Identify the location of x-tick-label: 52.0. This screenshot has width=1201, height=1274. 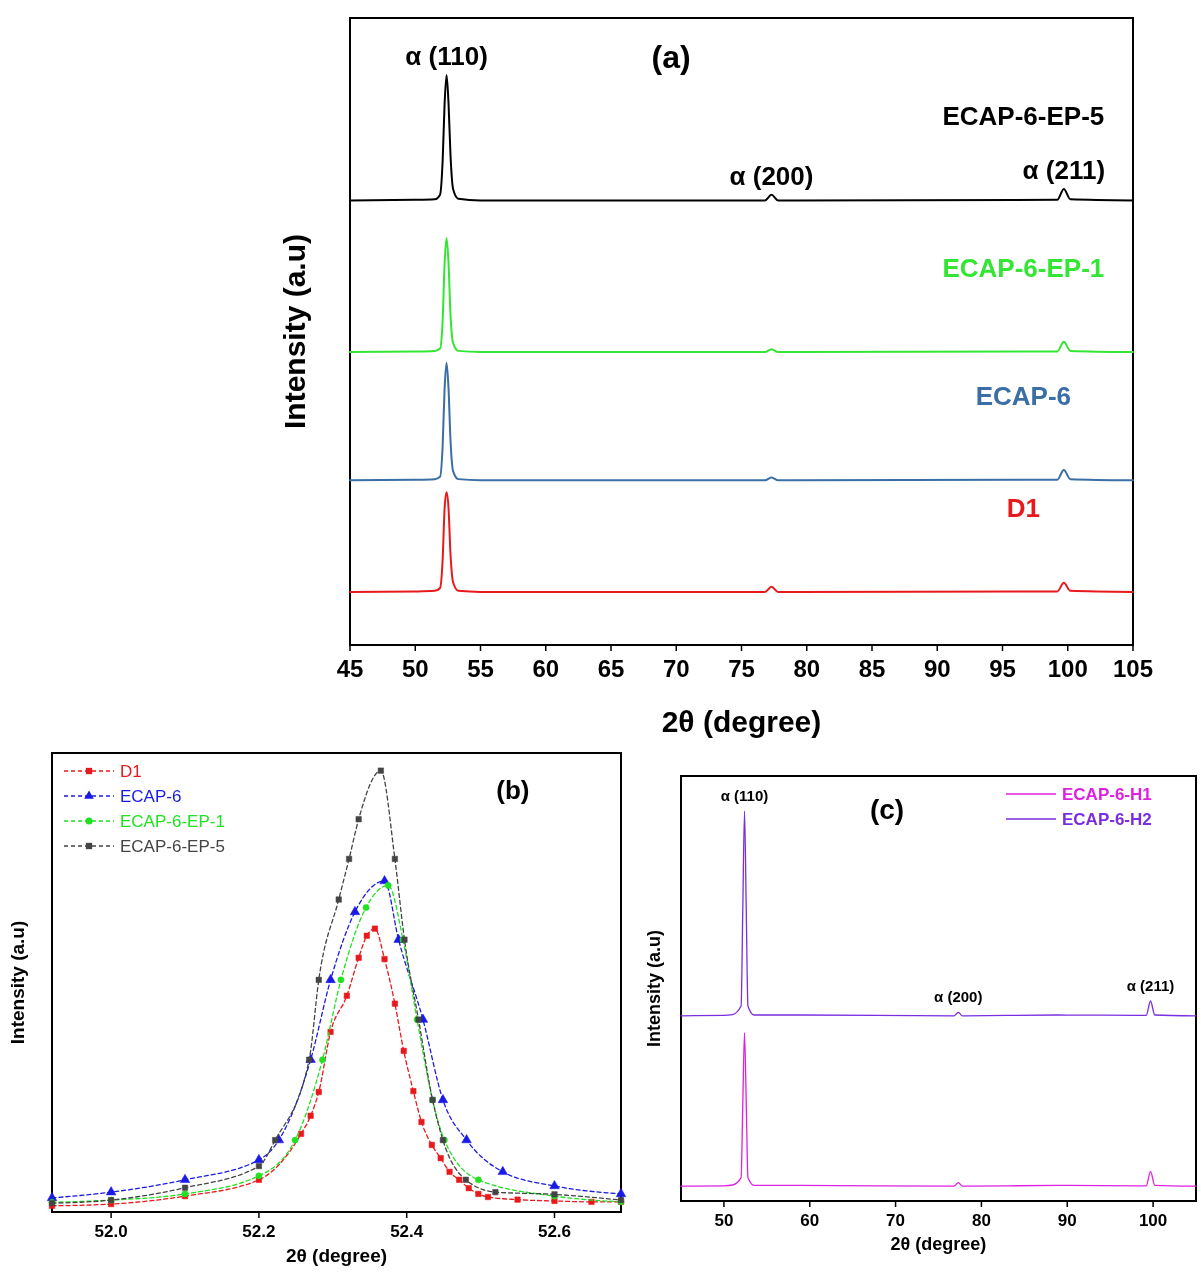
(111, 1231).